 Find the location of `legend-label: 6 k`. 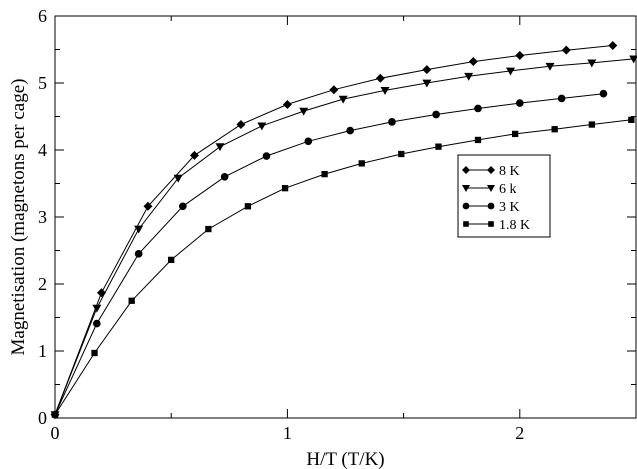

legend-label: 6 k is located at coordinates (508, 189).